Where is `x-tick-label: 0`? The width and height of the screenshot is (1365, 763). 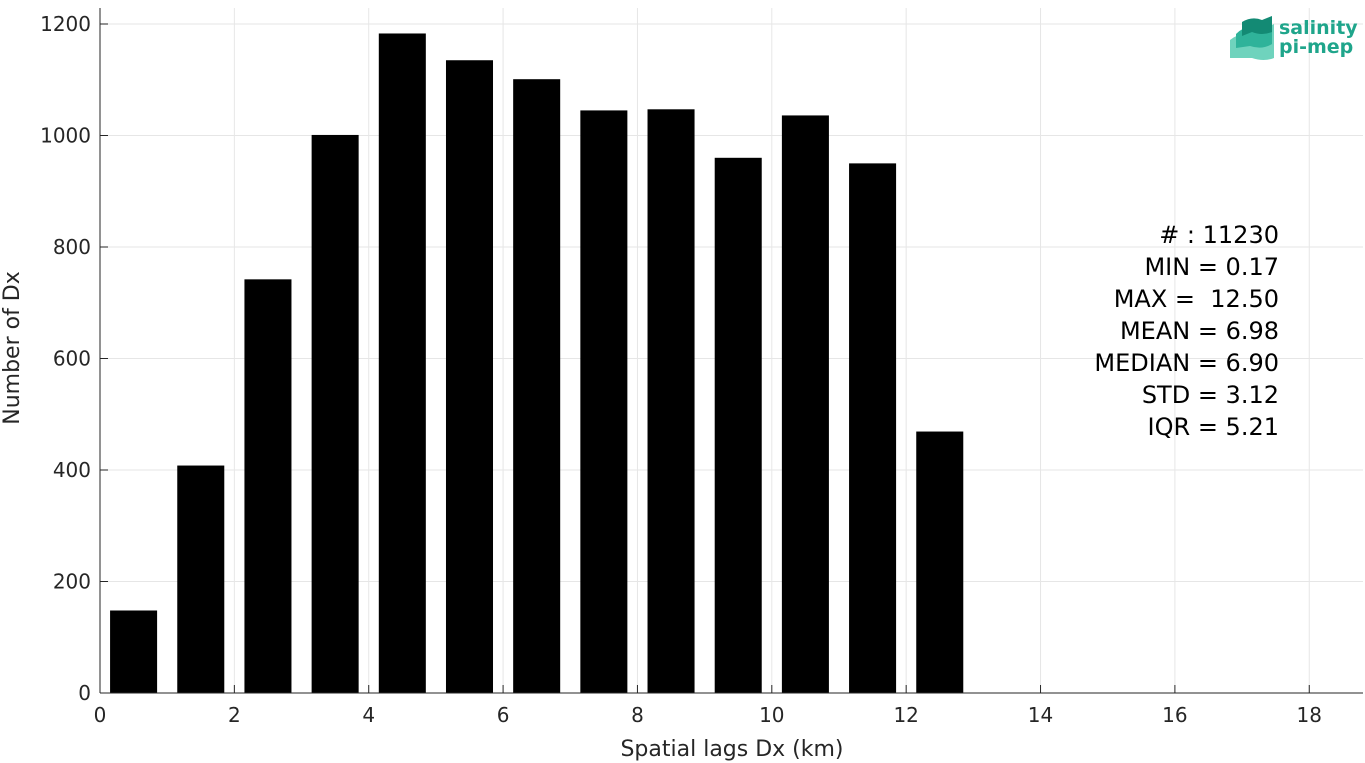 x-tick-label: 0 is located at coordinates (100, 715).